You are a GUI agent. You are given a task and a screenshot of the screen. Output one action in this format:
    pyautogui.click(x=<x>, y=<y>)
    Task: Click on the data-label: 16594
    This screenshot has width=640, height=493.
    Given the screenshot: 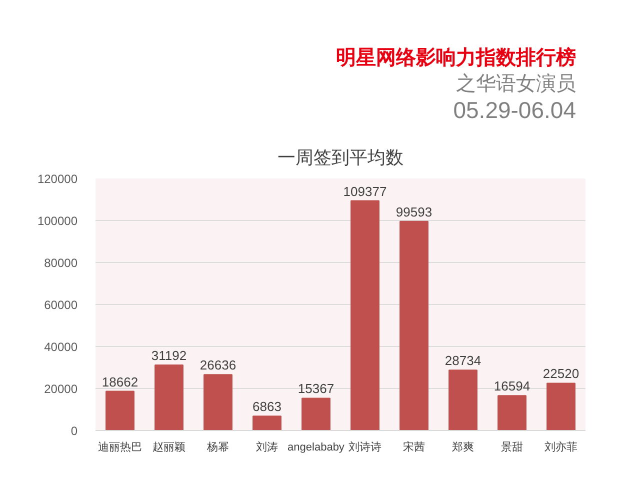 What is the action you would take?
    pyautogui.click(x=512, y=386)
    